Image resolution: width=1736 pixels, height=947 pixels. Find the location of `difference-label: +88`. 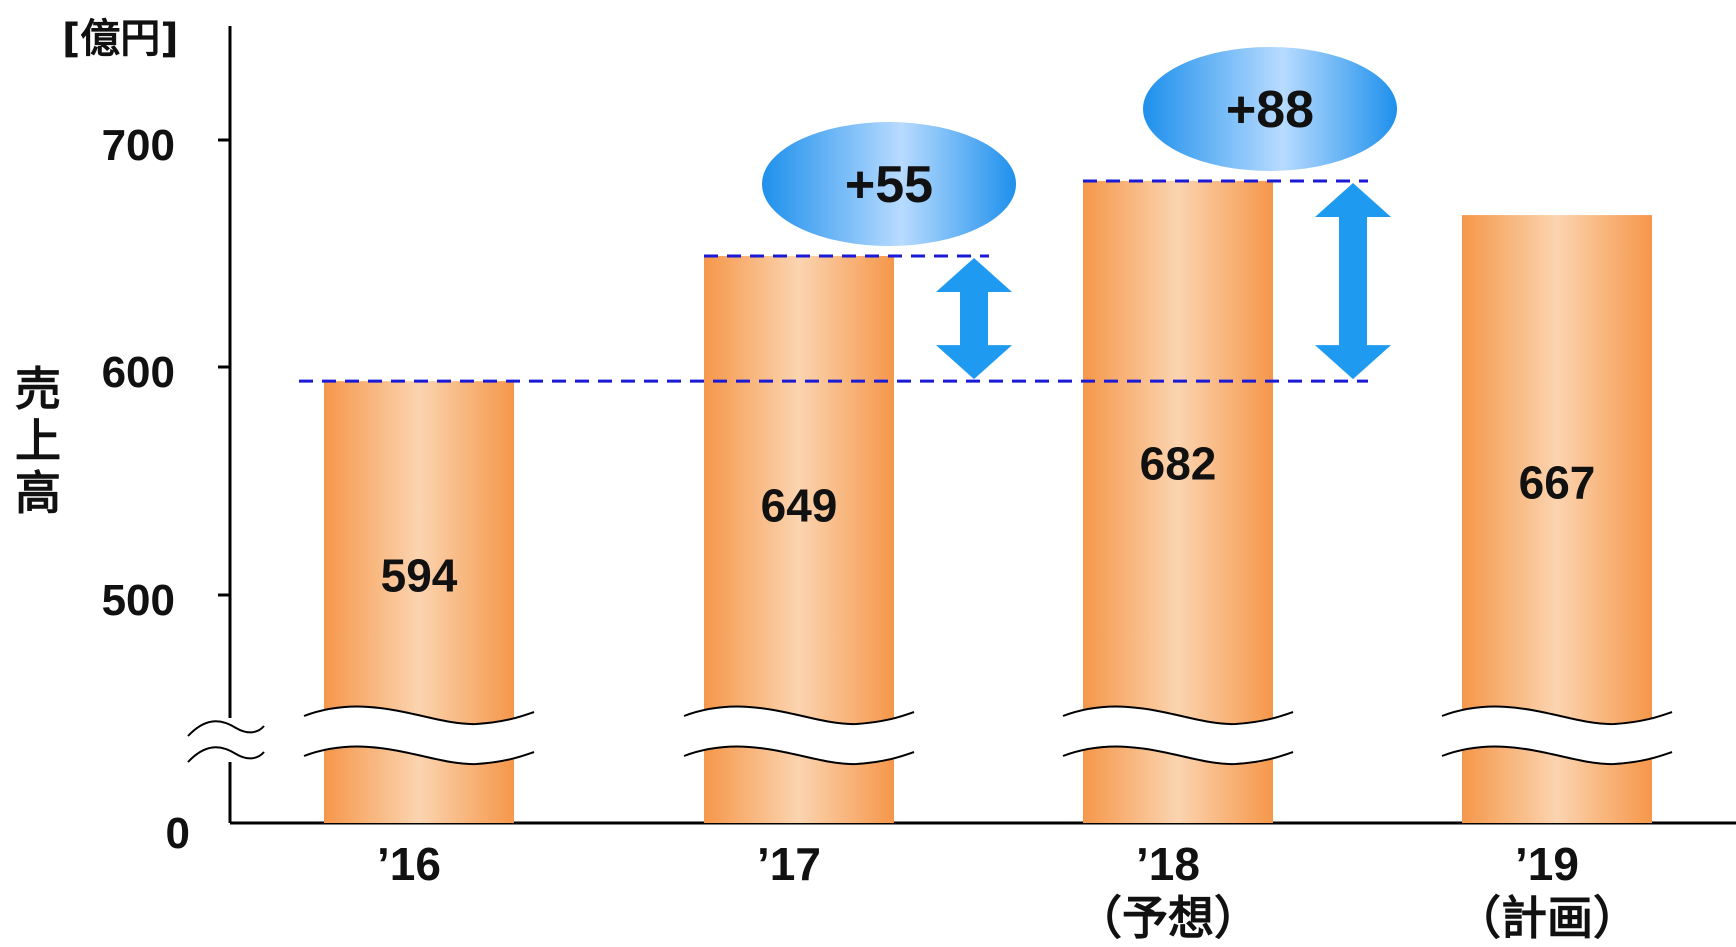

difference-label: +88 is located at coordinates (1270, 110).